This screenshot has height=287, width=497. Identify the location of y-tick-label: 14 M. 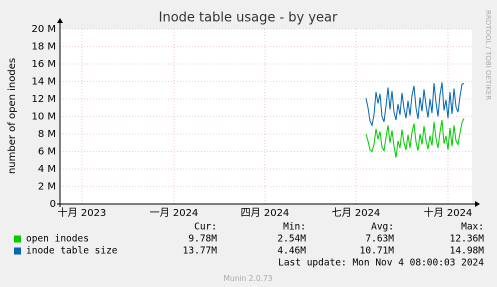
(43, 82).